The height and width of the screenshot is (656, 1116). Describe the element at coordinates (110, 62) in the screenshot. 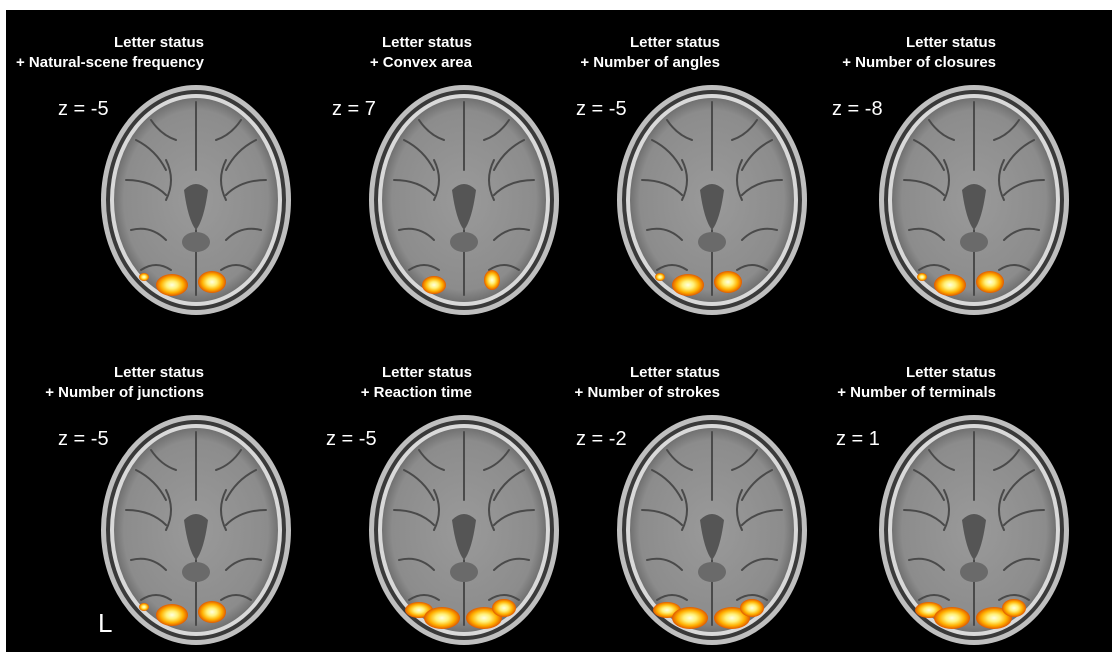

I see `panel-title-line2: + Natural-scene frequency` at that location.